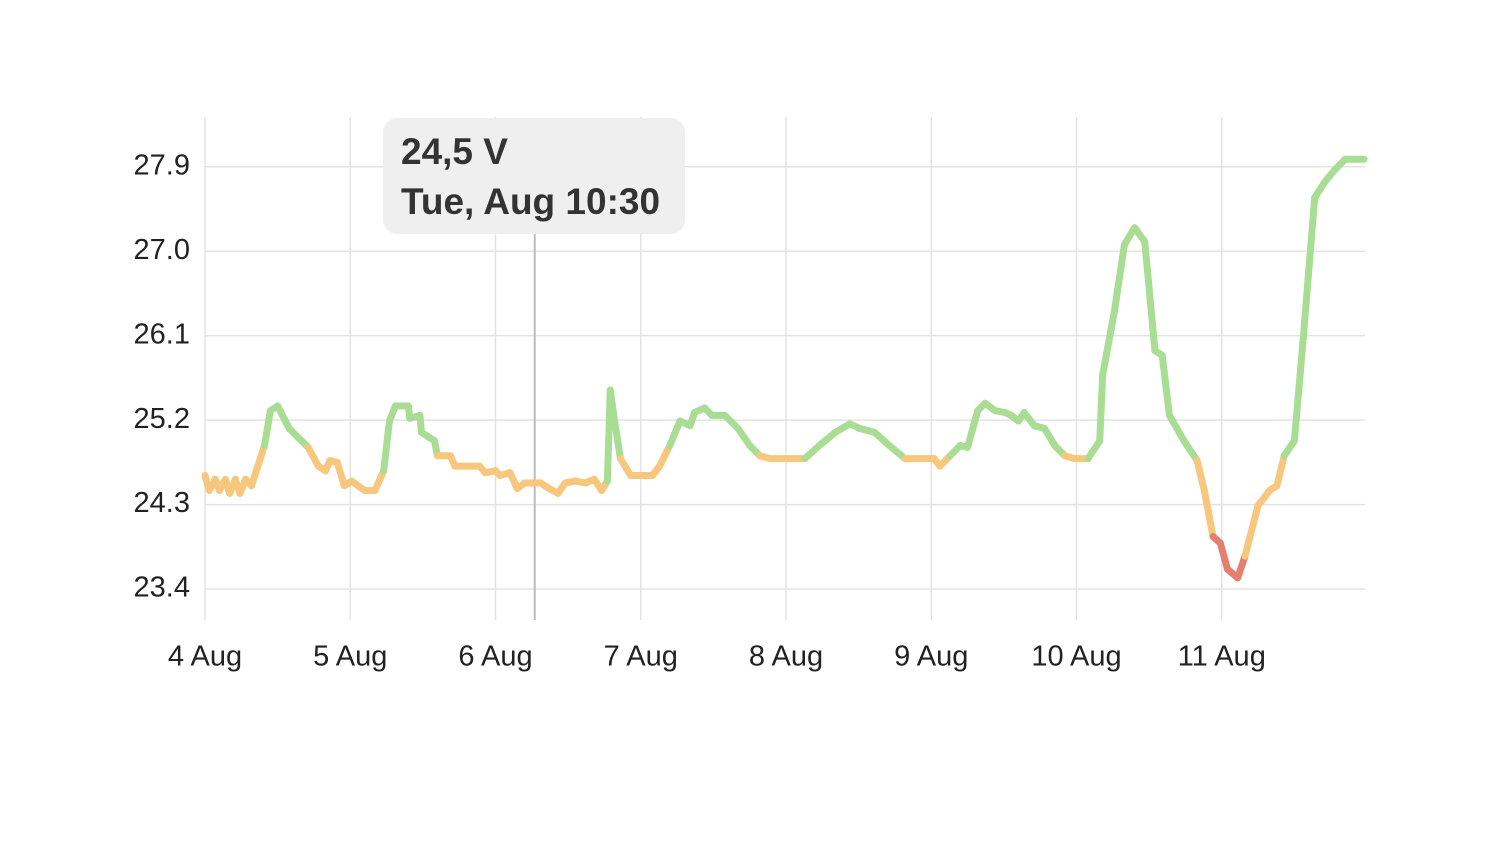 Image resolution: width=1500 pixels, height=844 pixels. Describe the element at coordinates (1076, 657) in the screenshot. I see `x-tick-label: 10 Aug` at that location.